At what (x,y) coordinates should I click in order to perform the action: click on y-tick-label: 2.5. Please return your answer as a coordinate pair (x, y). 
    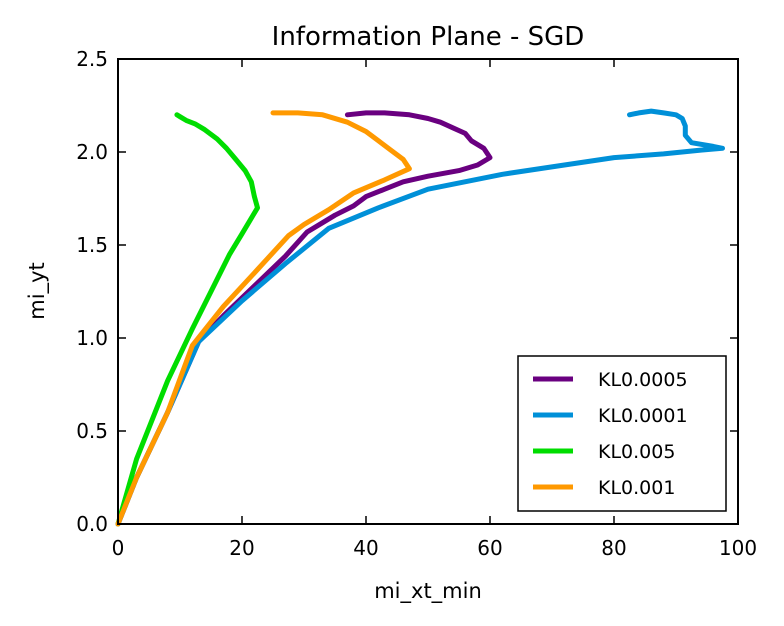
    Looking at the image, I should click on (92, 59).